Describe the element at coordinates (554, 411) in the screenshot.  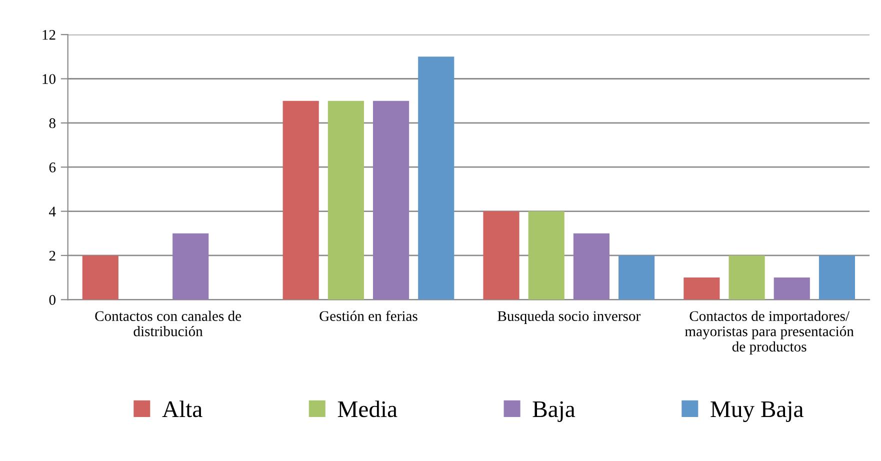
I see `legend-label: Baja` at that location.